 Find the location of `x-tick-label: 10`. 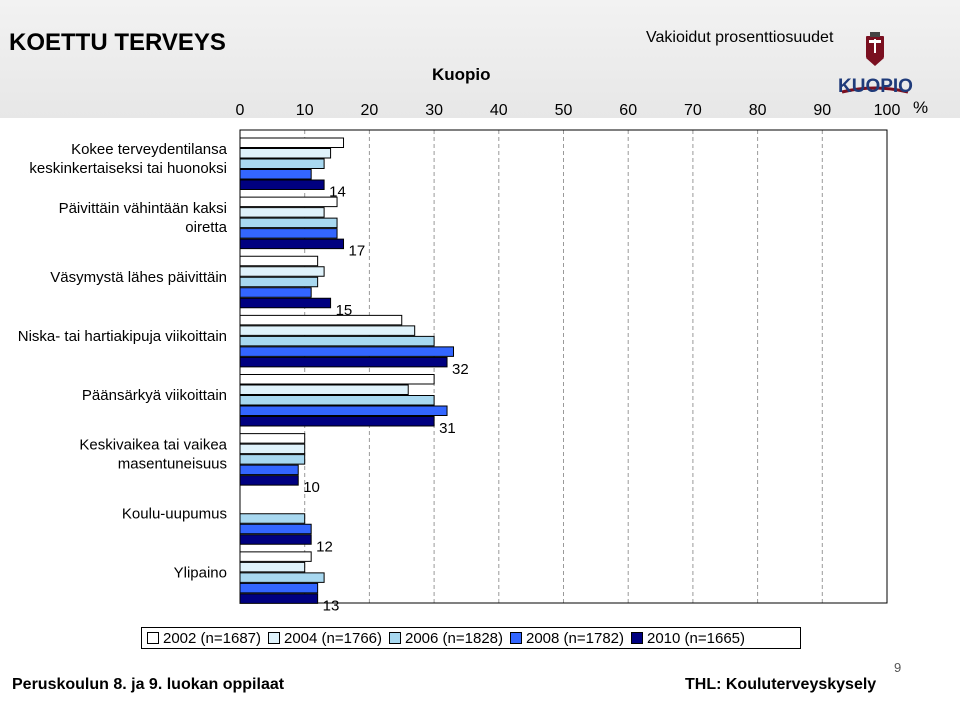

x-tick-label: 10 is located at coordinates (305, 110).